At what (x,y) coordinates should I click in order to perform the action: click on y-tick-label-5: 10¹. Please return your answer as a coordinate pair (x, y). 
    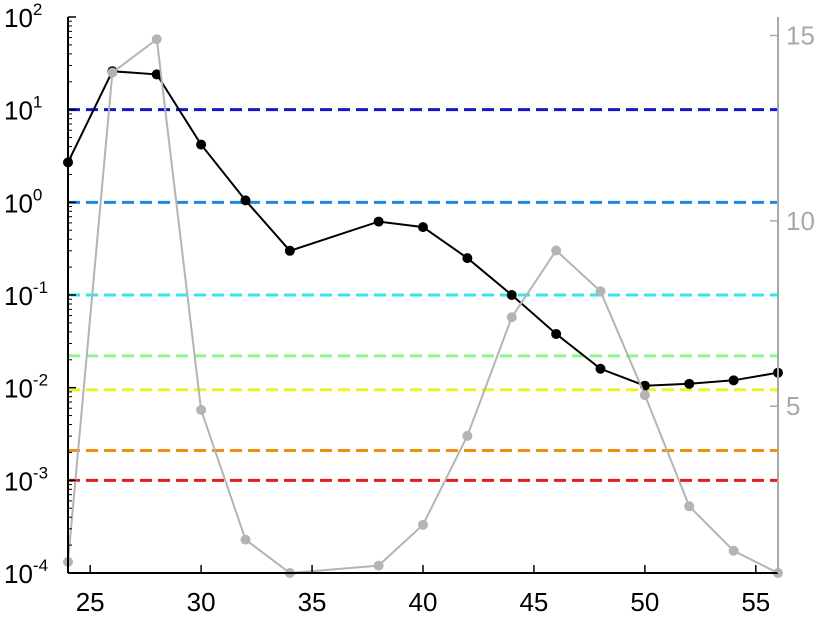
    Looking at the image, I should click on (23, 109).